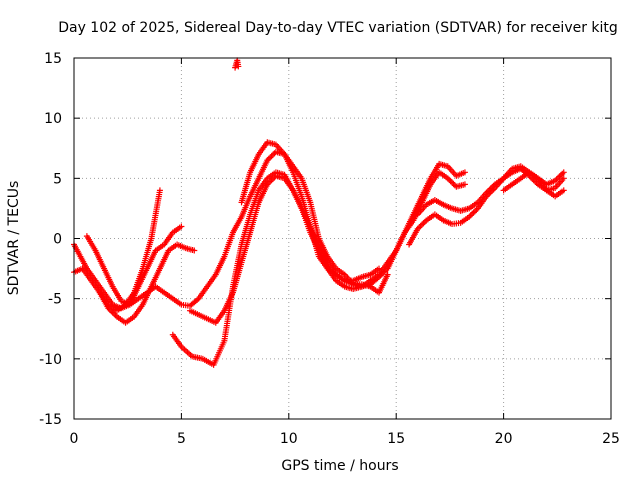  I want to click on series-outlier, so click(237, 64).